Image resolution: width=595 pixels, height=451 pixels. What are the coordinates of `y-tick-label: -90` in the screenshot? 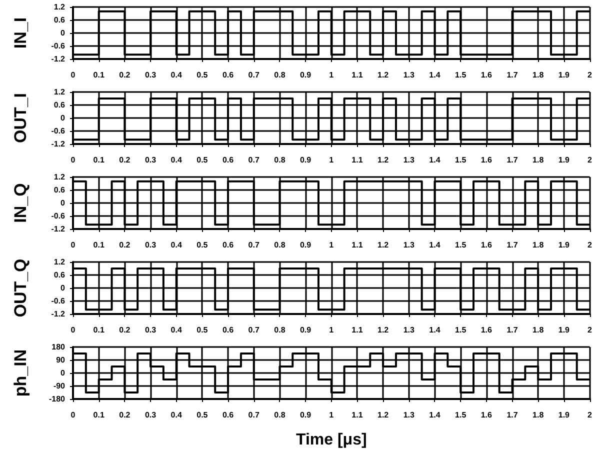 It's located at (59, 386).